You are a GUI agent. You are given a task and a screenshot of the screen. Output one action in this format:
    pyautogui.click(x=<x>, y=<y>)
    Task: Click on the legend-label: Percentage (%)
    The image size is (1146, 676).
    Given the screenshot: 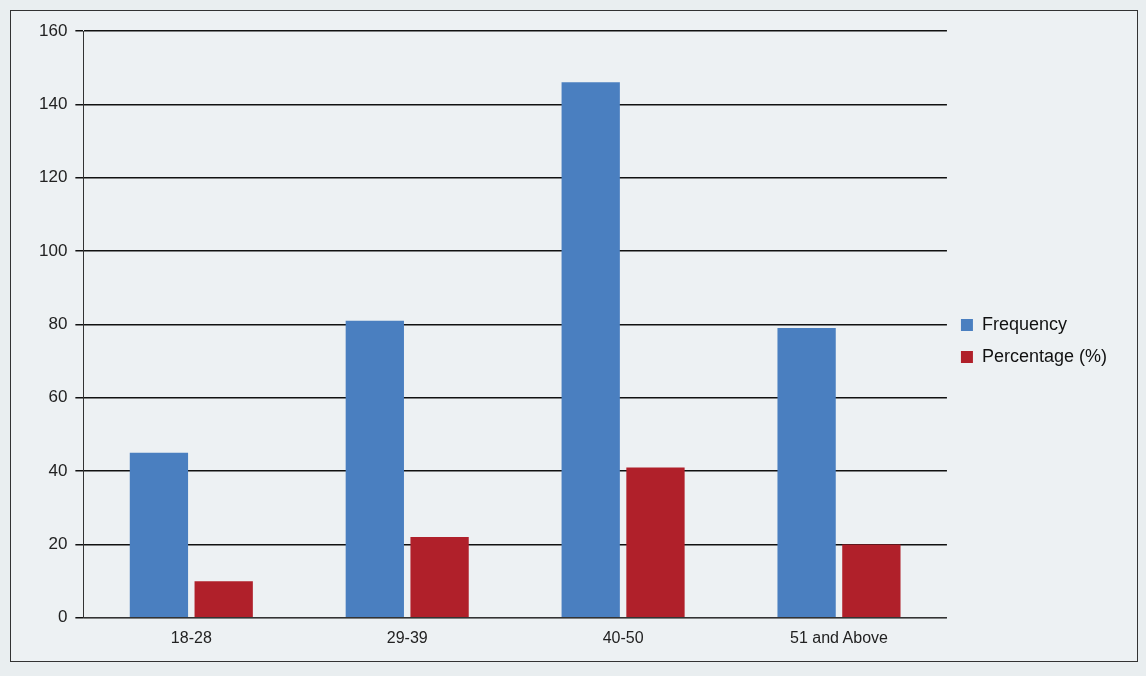 What is the action you would take?
    pyautogui.click(x=1044, y=355)
    